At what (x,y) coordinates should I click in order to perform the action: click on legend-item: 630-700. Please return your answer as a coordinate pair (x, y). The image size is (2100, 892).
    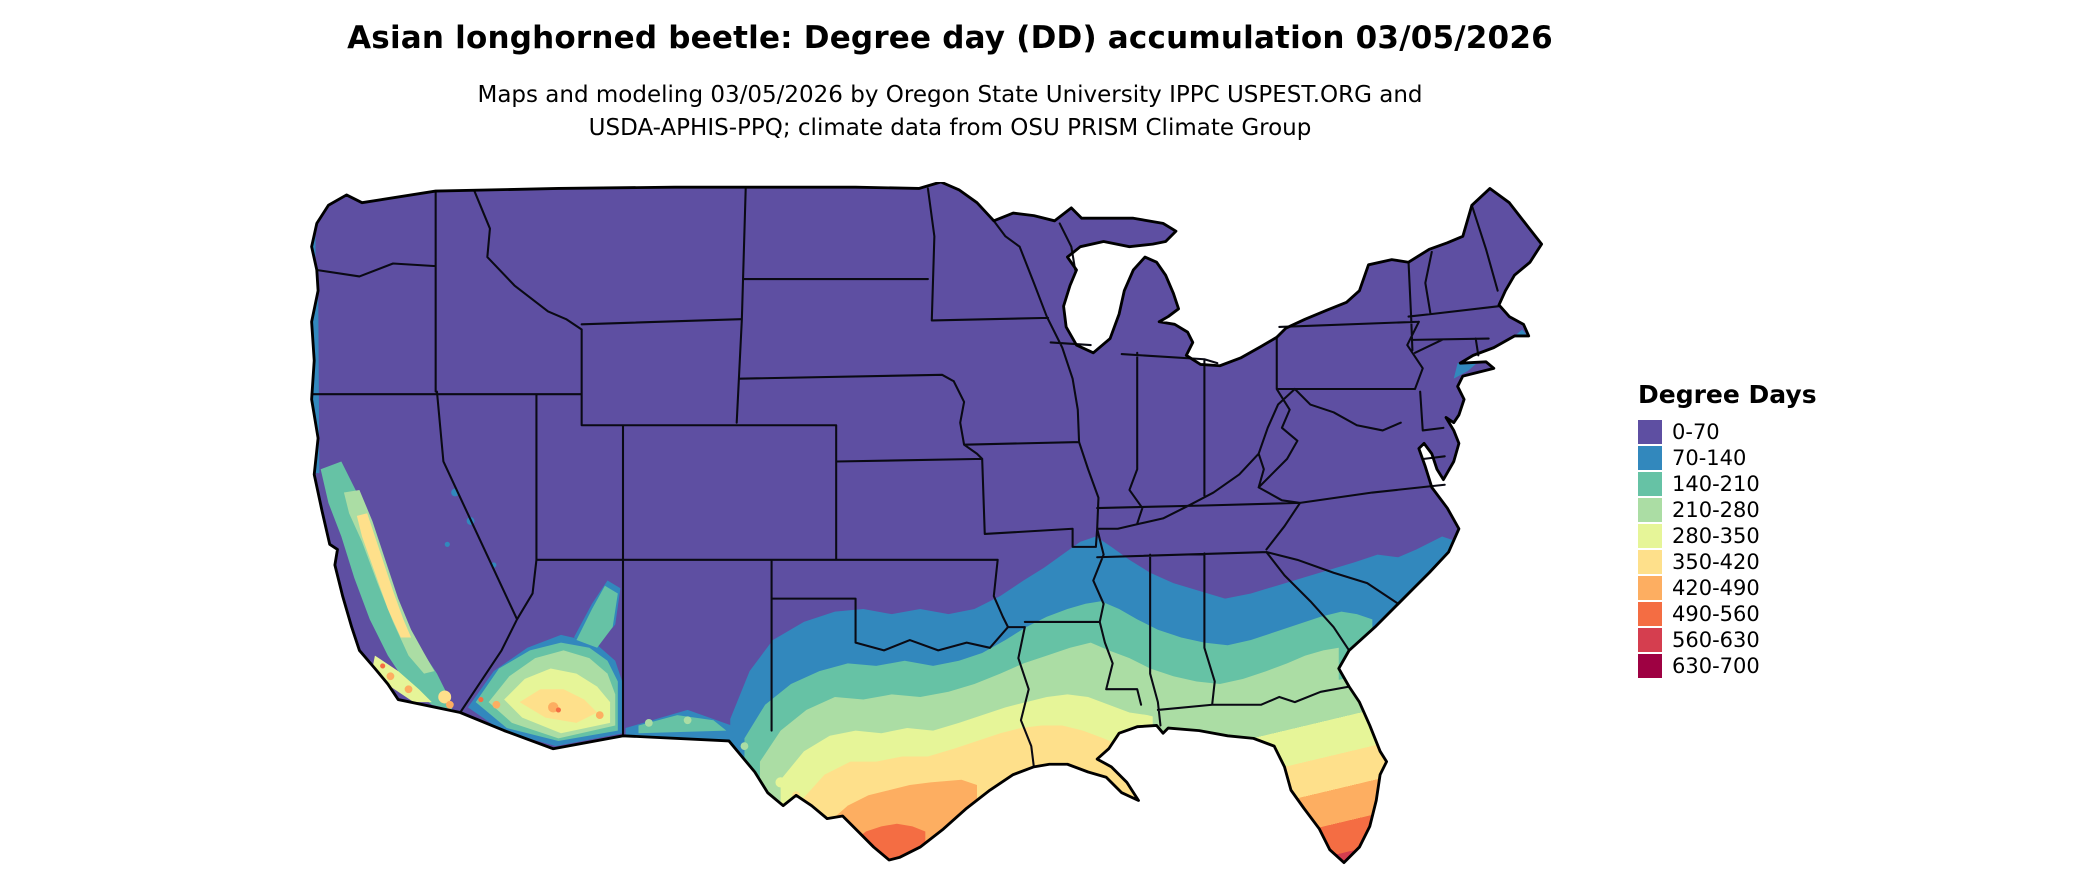
    Looking at the image, I should click on (1727, 666).